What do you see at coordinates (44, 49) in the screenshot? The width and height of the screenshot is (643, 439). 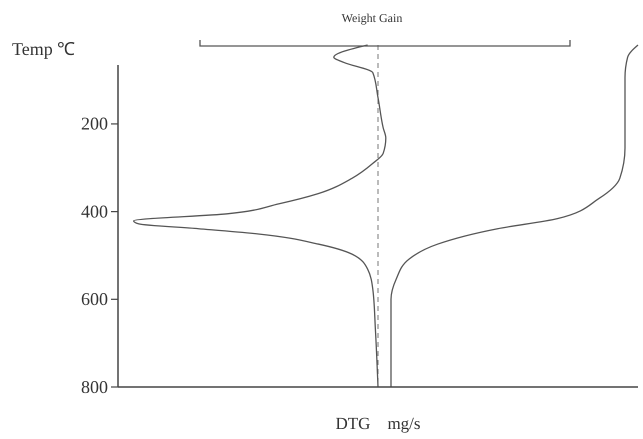 I see `y-axis-title: Temp ℃` at bounding box center [44, 49].